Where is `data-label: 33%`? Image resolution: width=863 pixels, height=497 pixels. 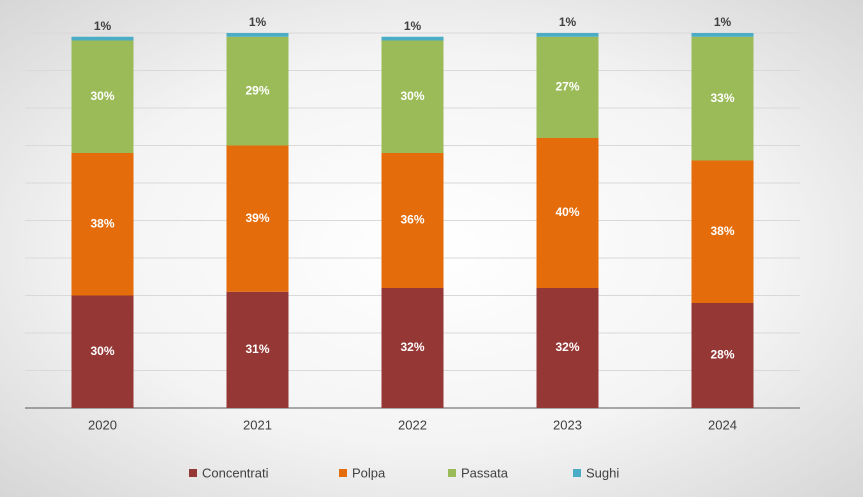 data-label: 33% is located at coordinates (722, 98).